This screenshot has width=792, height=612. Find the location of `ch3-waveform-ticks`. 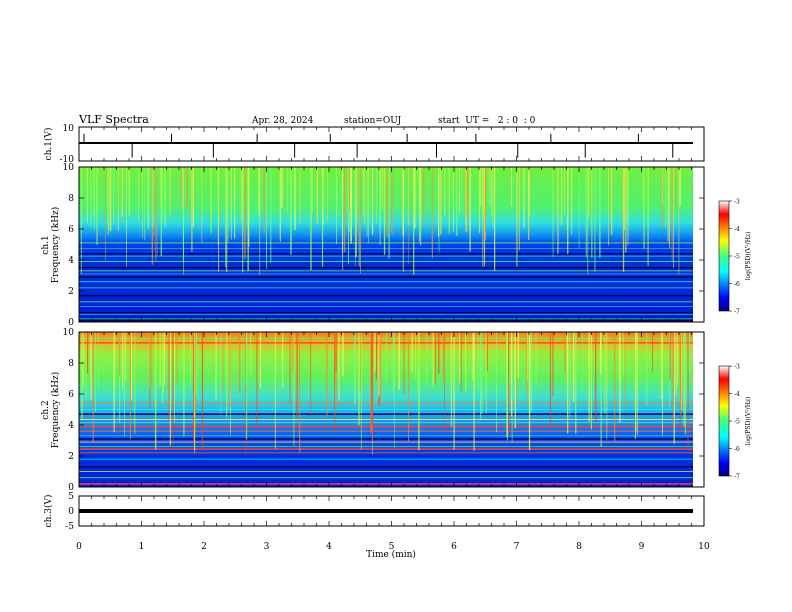

ch3-waveform-ticks is located at coordinates (391, 511).